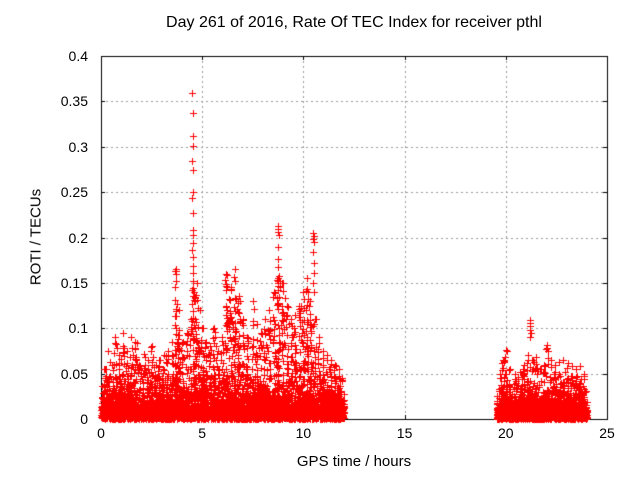 This screenshot has width=640, height=480. I want to click on y-tick-label: 0.05, so click(74, 373).